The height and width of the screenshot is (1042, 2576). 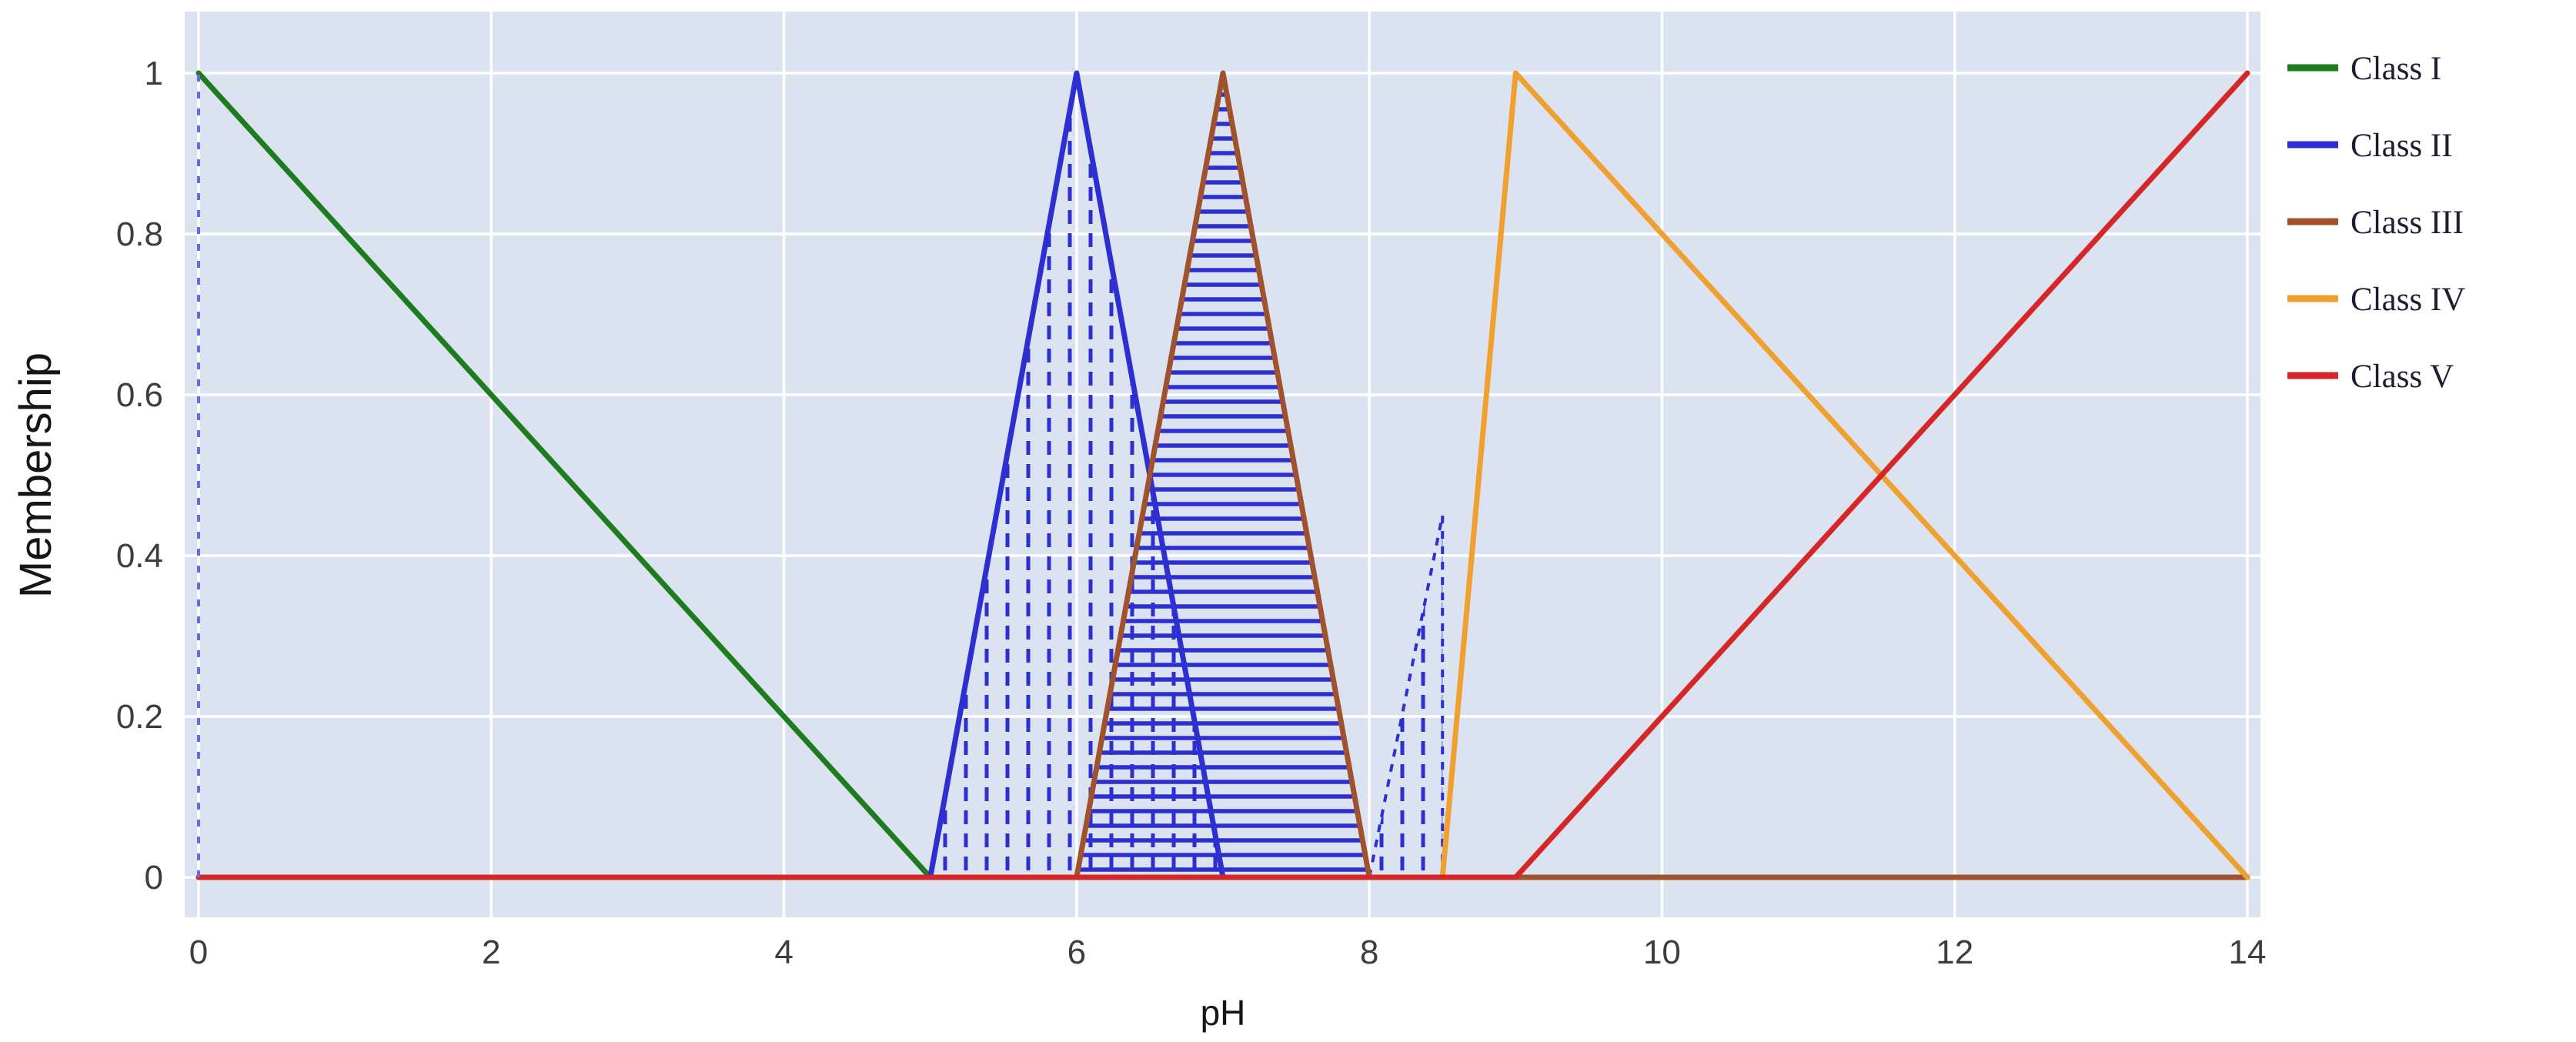 What do you see at coordinates (1076, 952) in the screenshot?
I see `x-tick-label: 6` at bounding box center [1076, 952].